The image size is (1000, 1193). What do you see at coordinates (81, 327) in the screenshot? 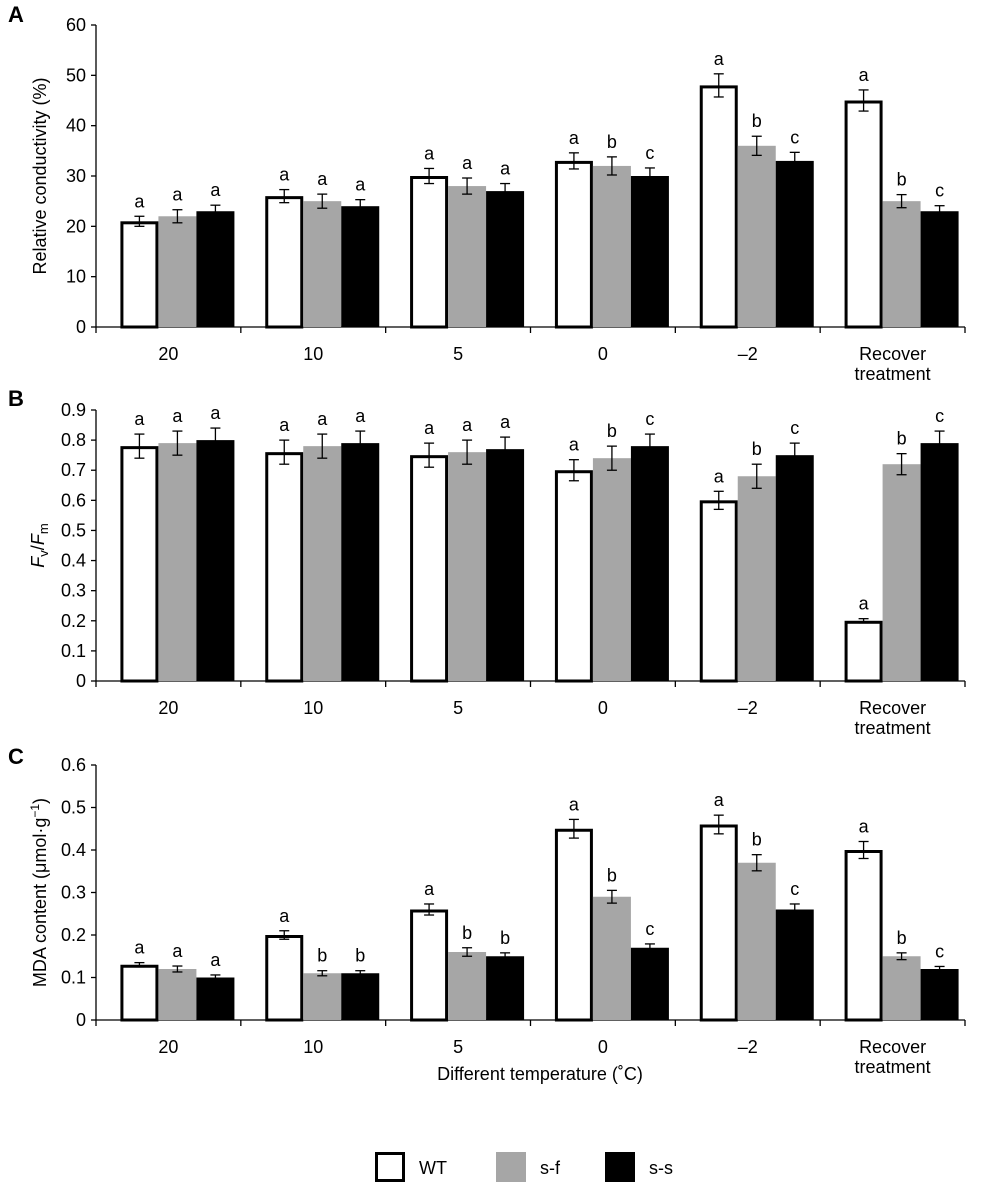
I see `y-tick-label: 0` at bounding box center [81, 327].